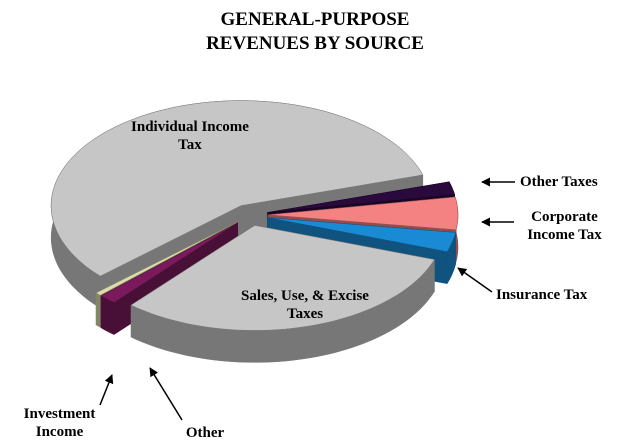  Describe the element at coordinates (305, 305) in the screenshot. I see `slice-label: Sales, Use, & Excise Taxes` at that location.